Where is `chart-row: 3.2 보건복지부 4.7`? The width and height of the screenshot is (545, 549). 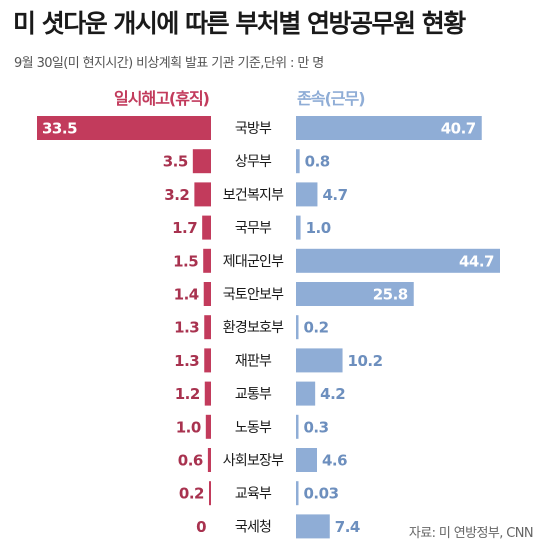 chart-row: 3.2 보건복지부 4.7 is located at coordinates (256, 194).